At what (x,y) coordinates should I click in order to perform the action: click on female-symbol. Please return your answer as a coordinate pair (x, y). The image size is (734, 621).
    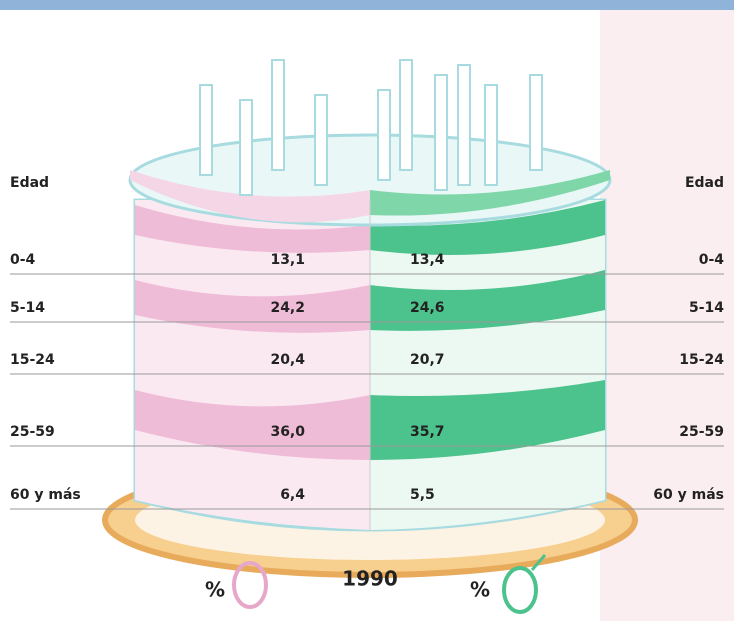
    Looking at the image, I should click on (250, 585).